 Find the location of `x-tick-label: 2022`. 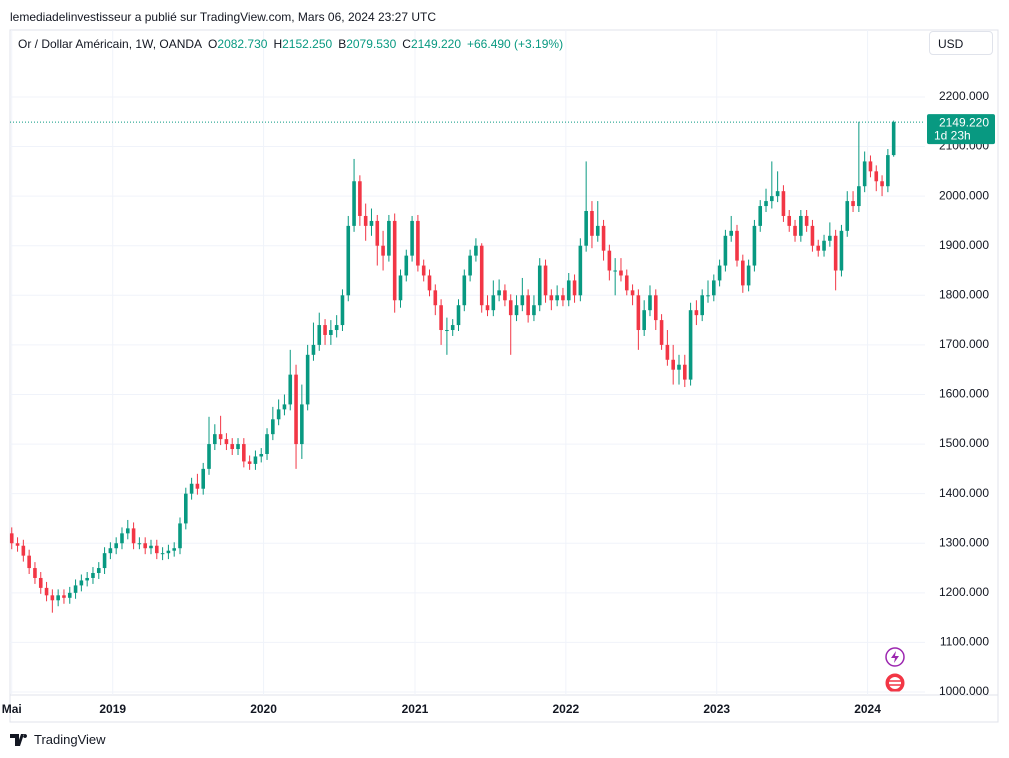

x-tick-label: 2022 is located at coordinates (565, 709).